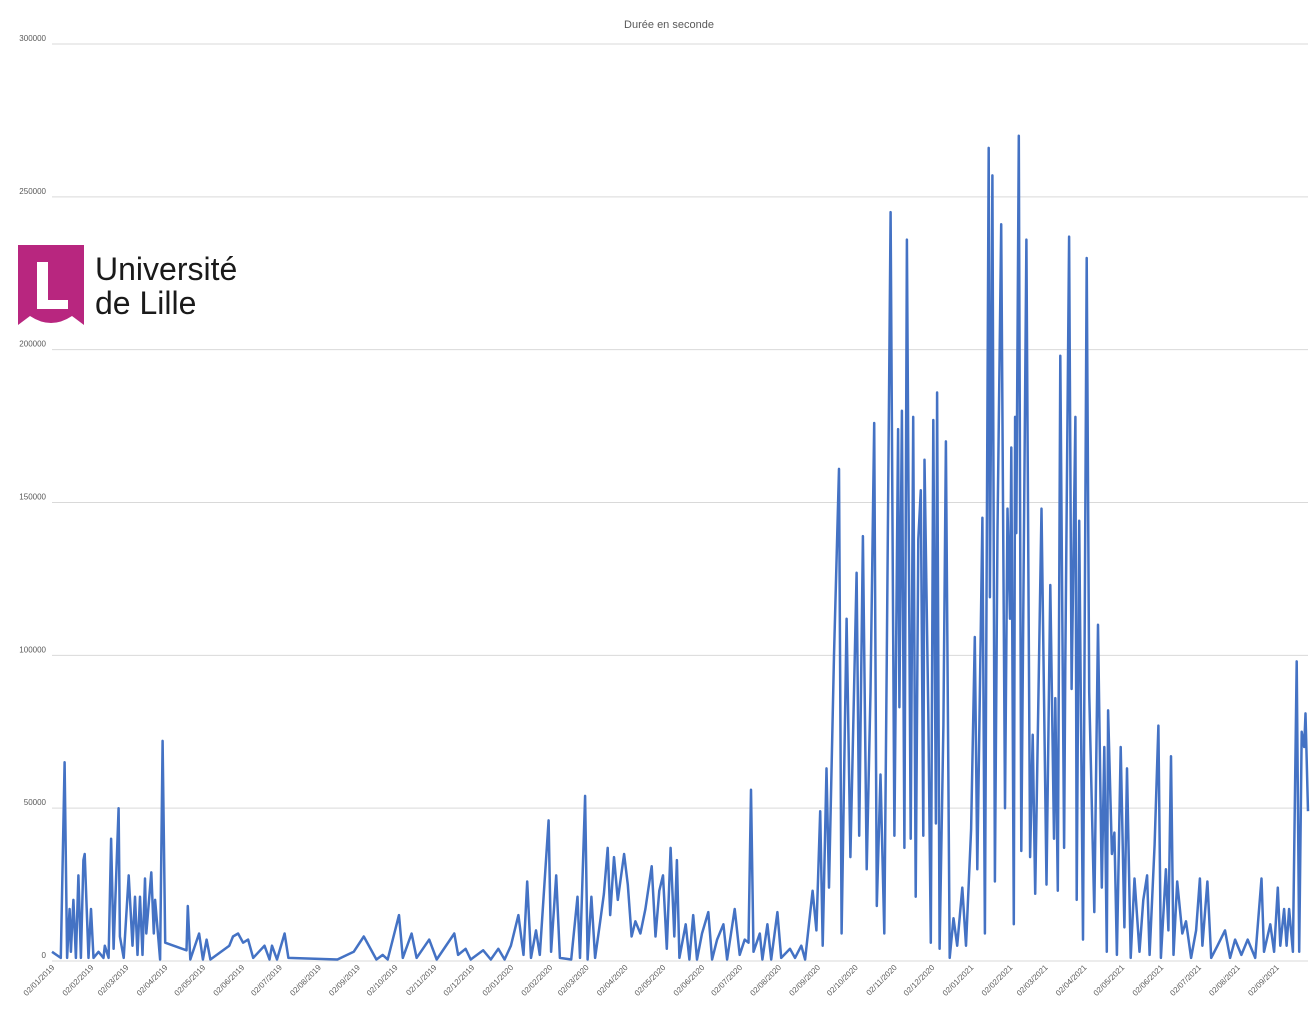  I want to click on y-tick-label: 50000, so click(35, 802).